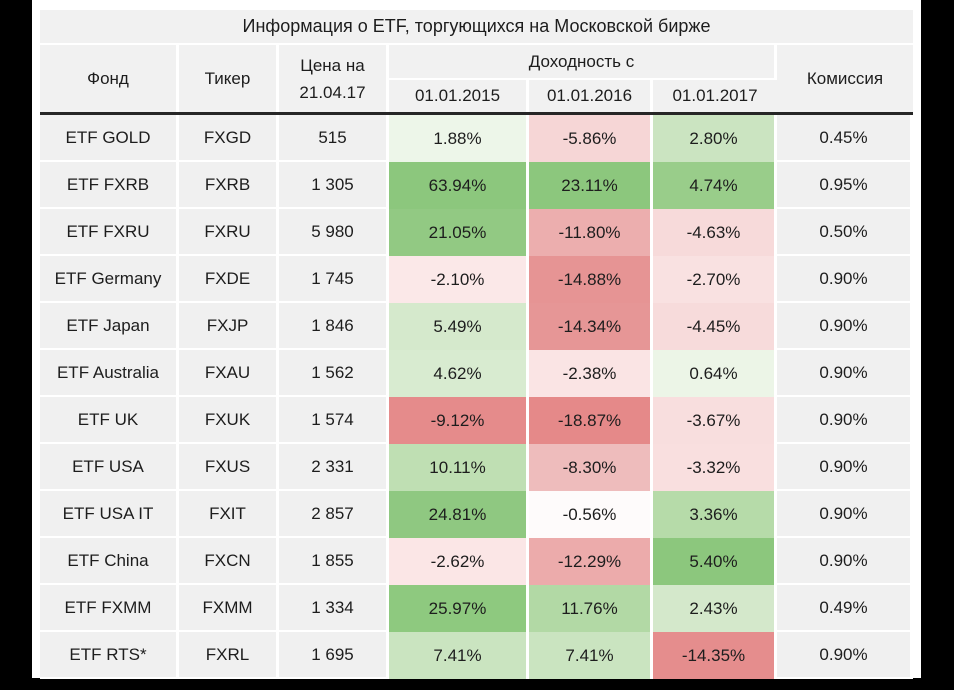  What do you see at coordinates (109, 655) in the screenshot?
I see `fund-cell: ETF RTS*` at bounding box center [109, 655].